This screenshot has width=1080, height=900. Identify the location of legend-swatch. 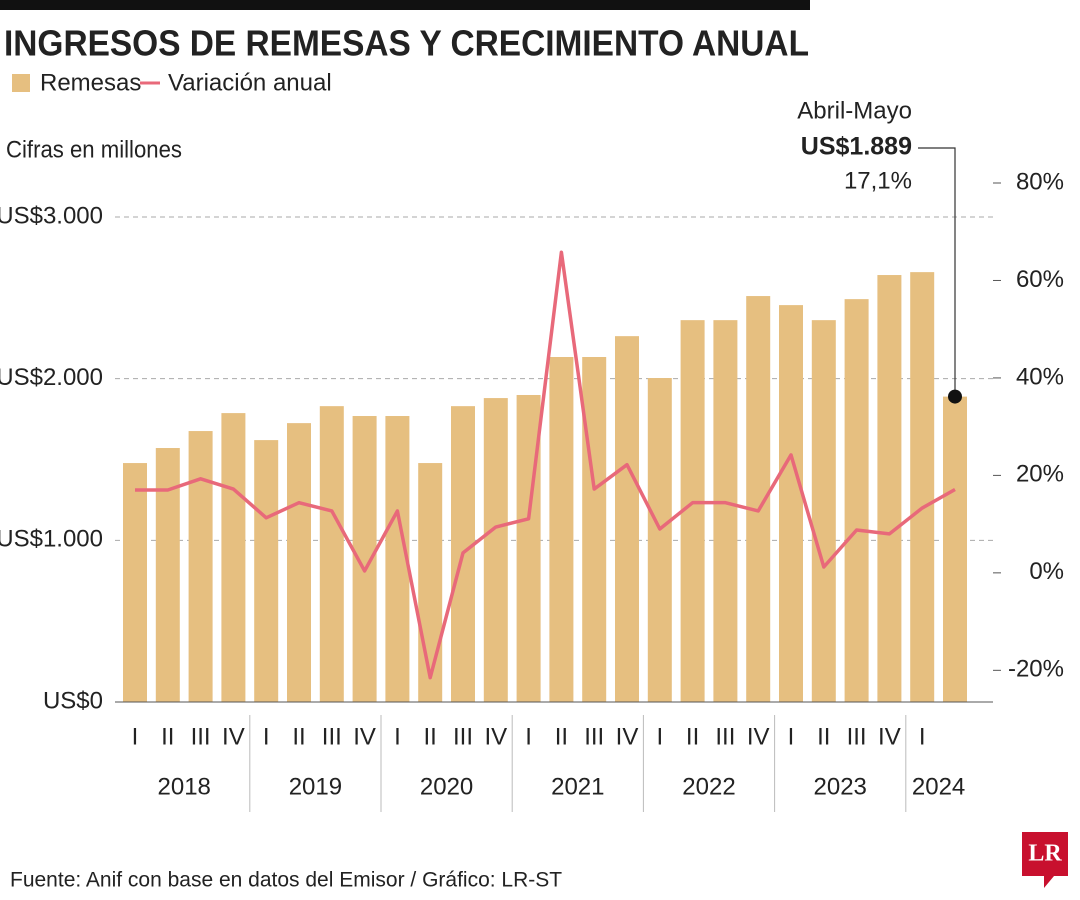
(21, 83).